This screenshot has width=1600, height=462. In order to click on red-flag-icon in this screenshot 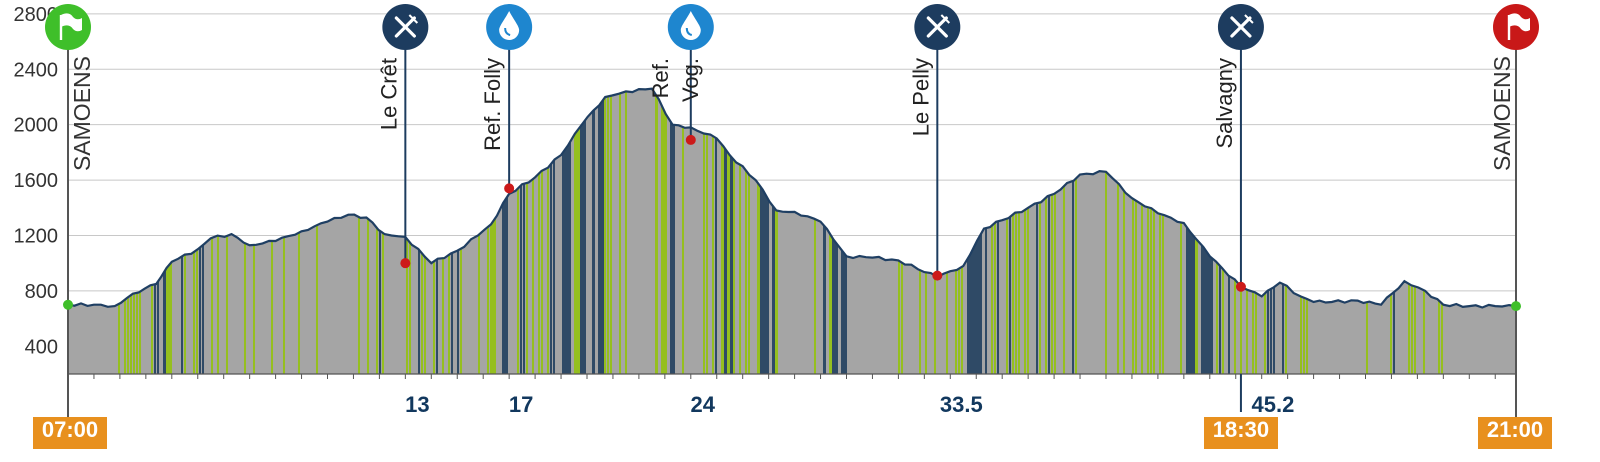, I will do `click(1516, 27)`.